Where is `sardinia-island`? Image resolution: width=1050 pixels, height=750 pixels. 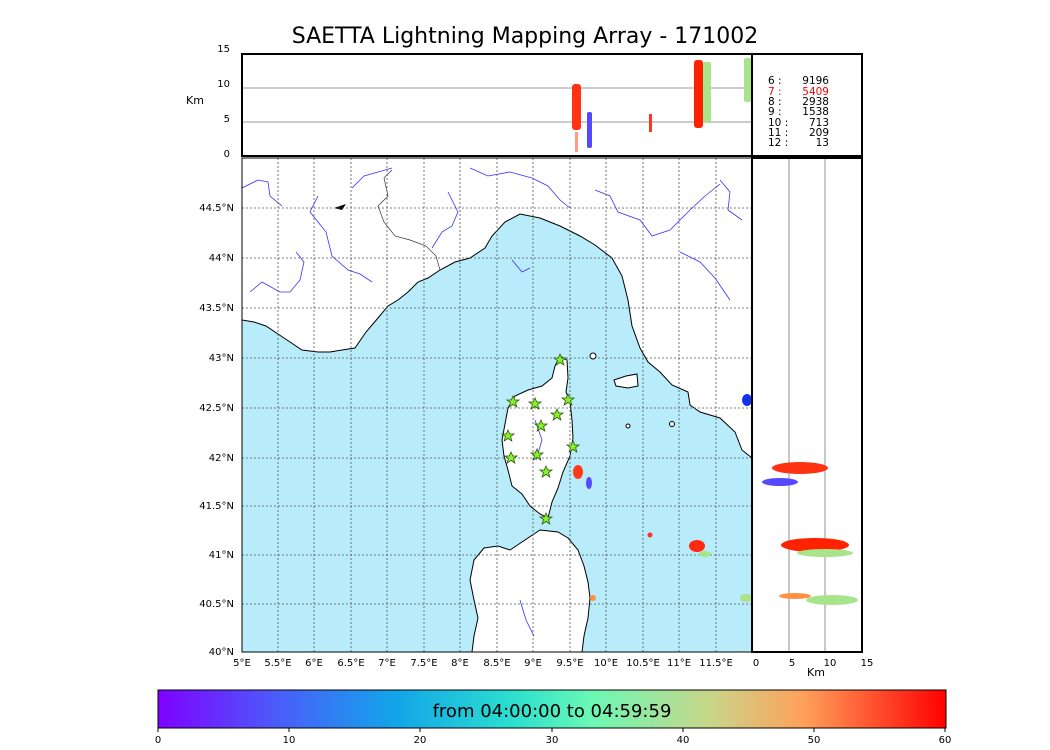
sardinia-island is located at coordinates (530, 590).